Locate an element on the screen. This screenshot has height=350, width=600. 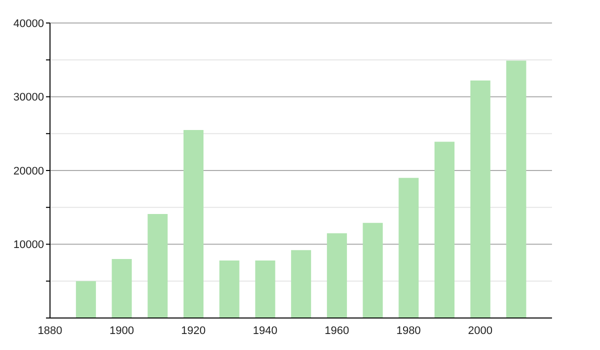
y-tick-label: 20000 is located at coordinates (28, 171).